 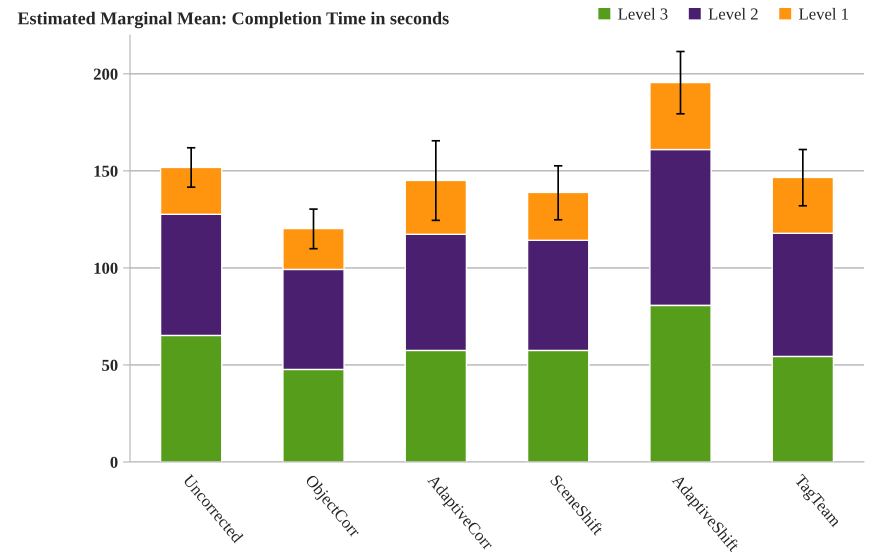 I want to click on legend-label: Level 1, so click(x=823, y=14).